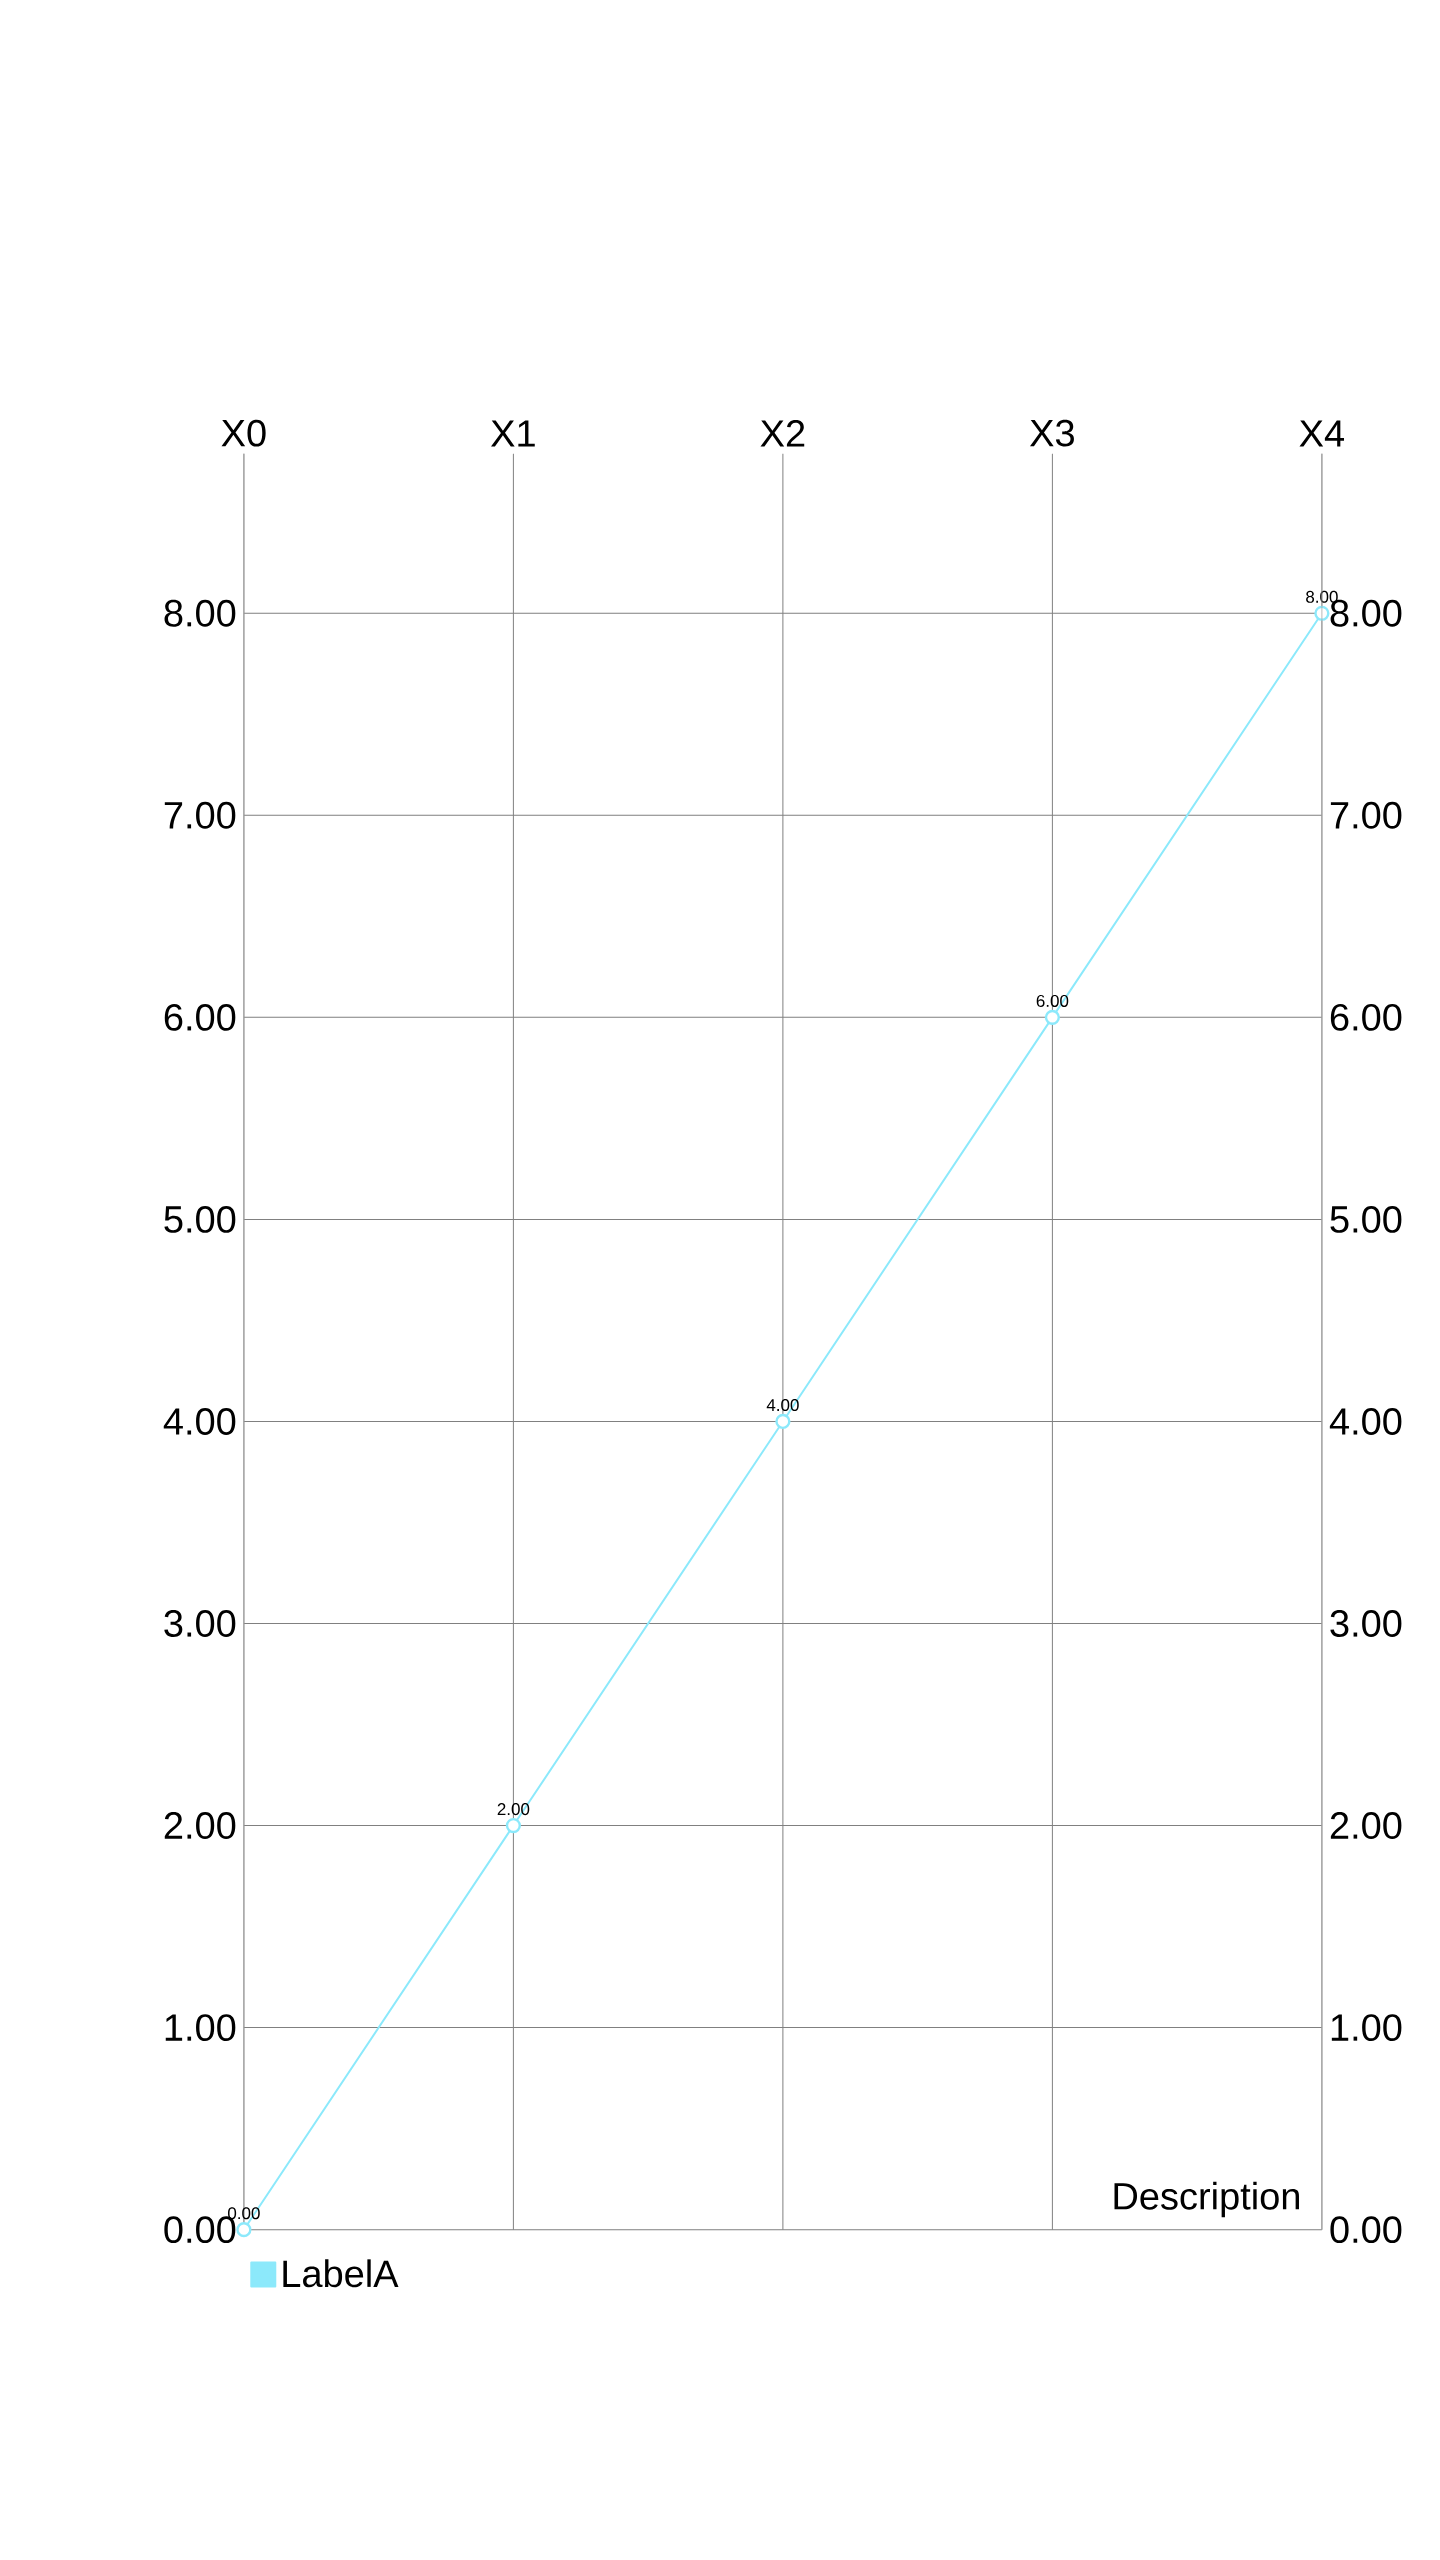 Image resolution: width=1440 pixels, height=2560 pixels. Describe the element at coordinates (200, 1017) in the screenshot. I see `y-tick-label: 6.00` at that location.